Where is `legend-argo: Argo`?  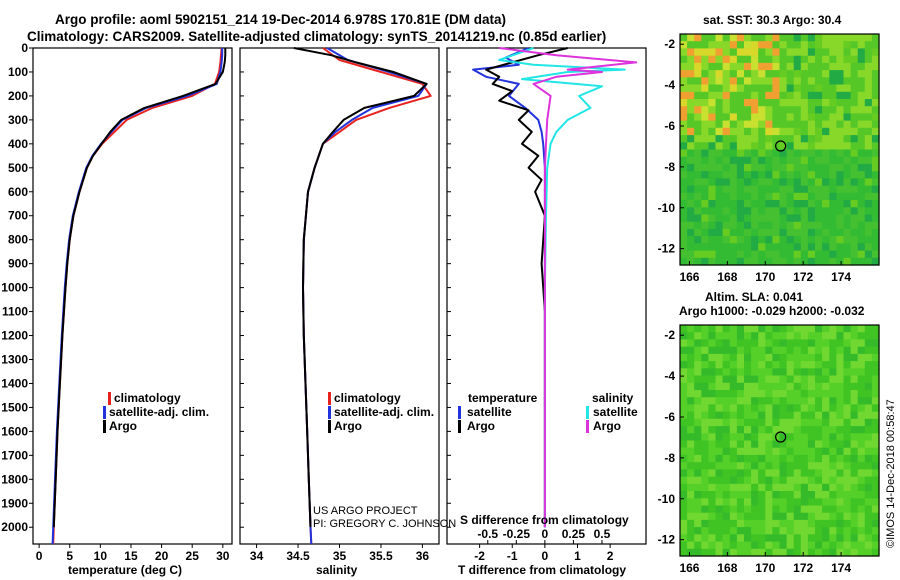
legend-argo: Argo is located at coordinates (123, 426).